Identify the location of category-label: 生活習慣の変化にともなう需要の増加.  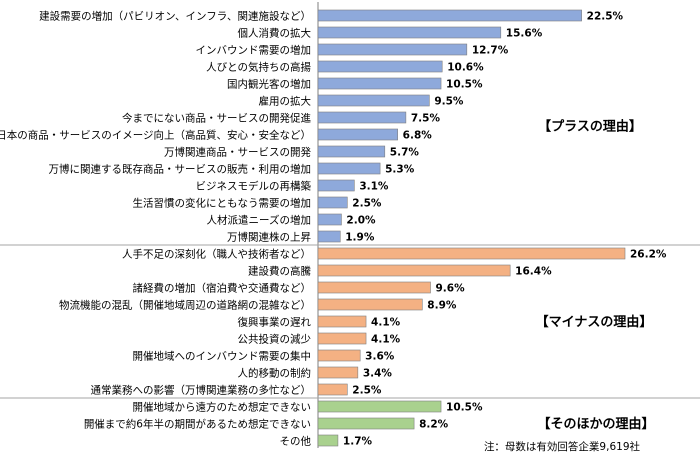
(222, 202).